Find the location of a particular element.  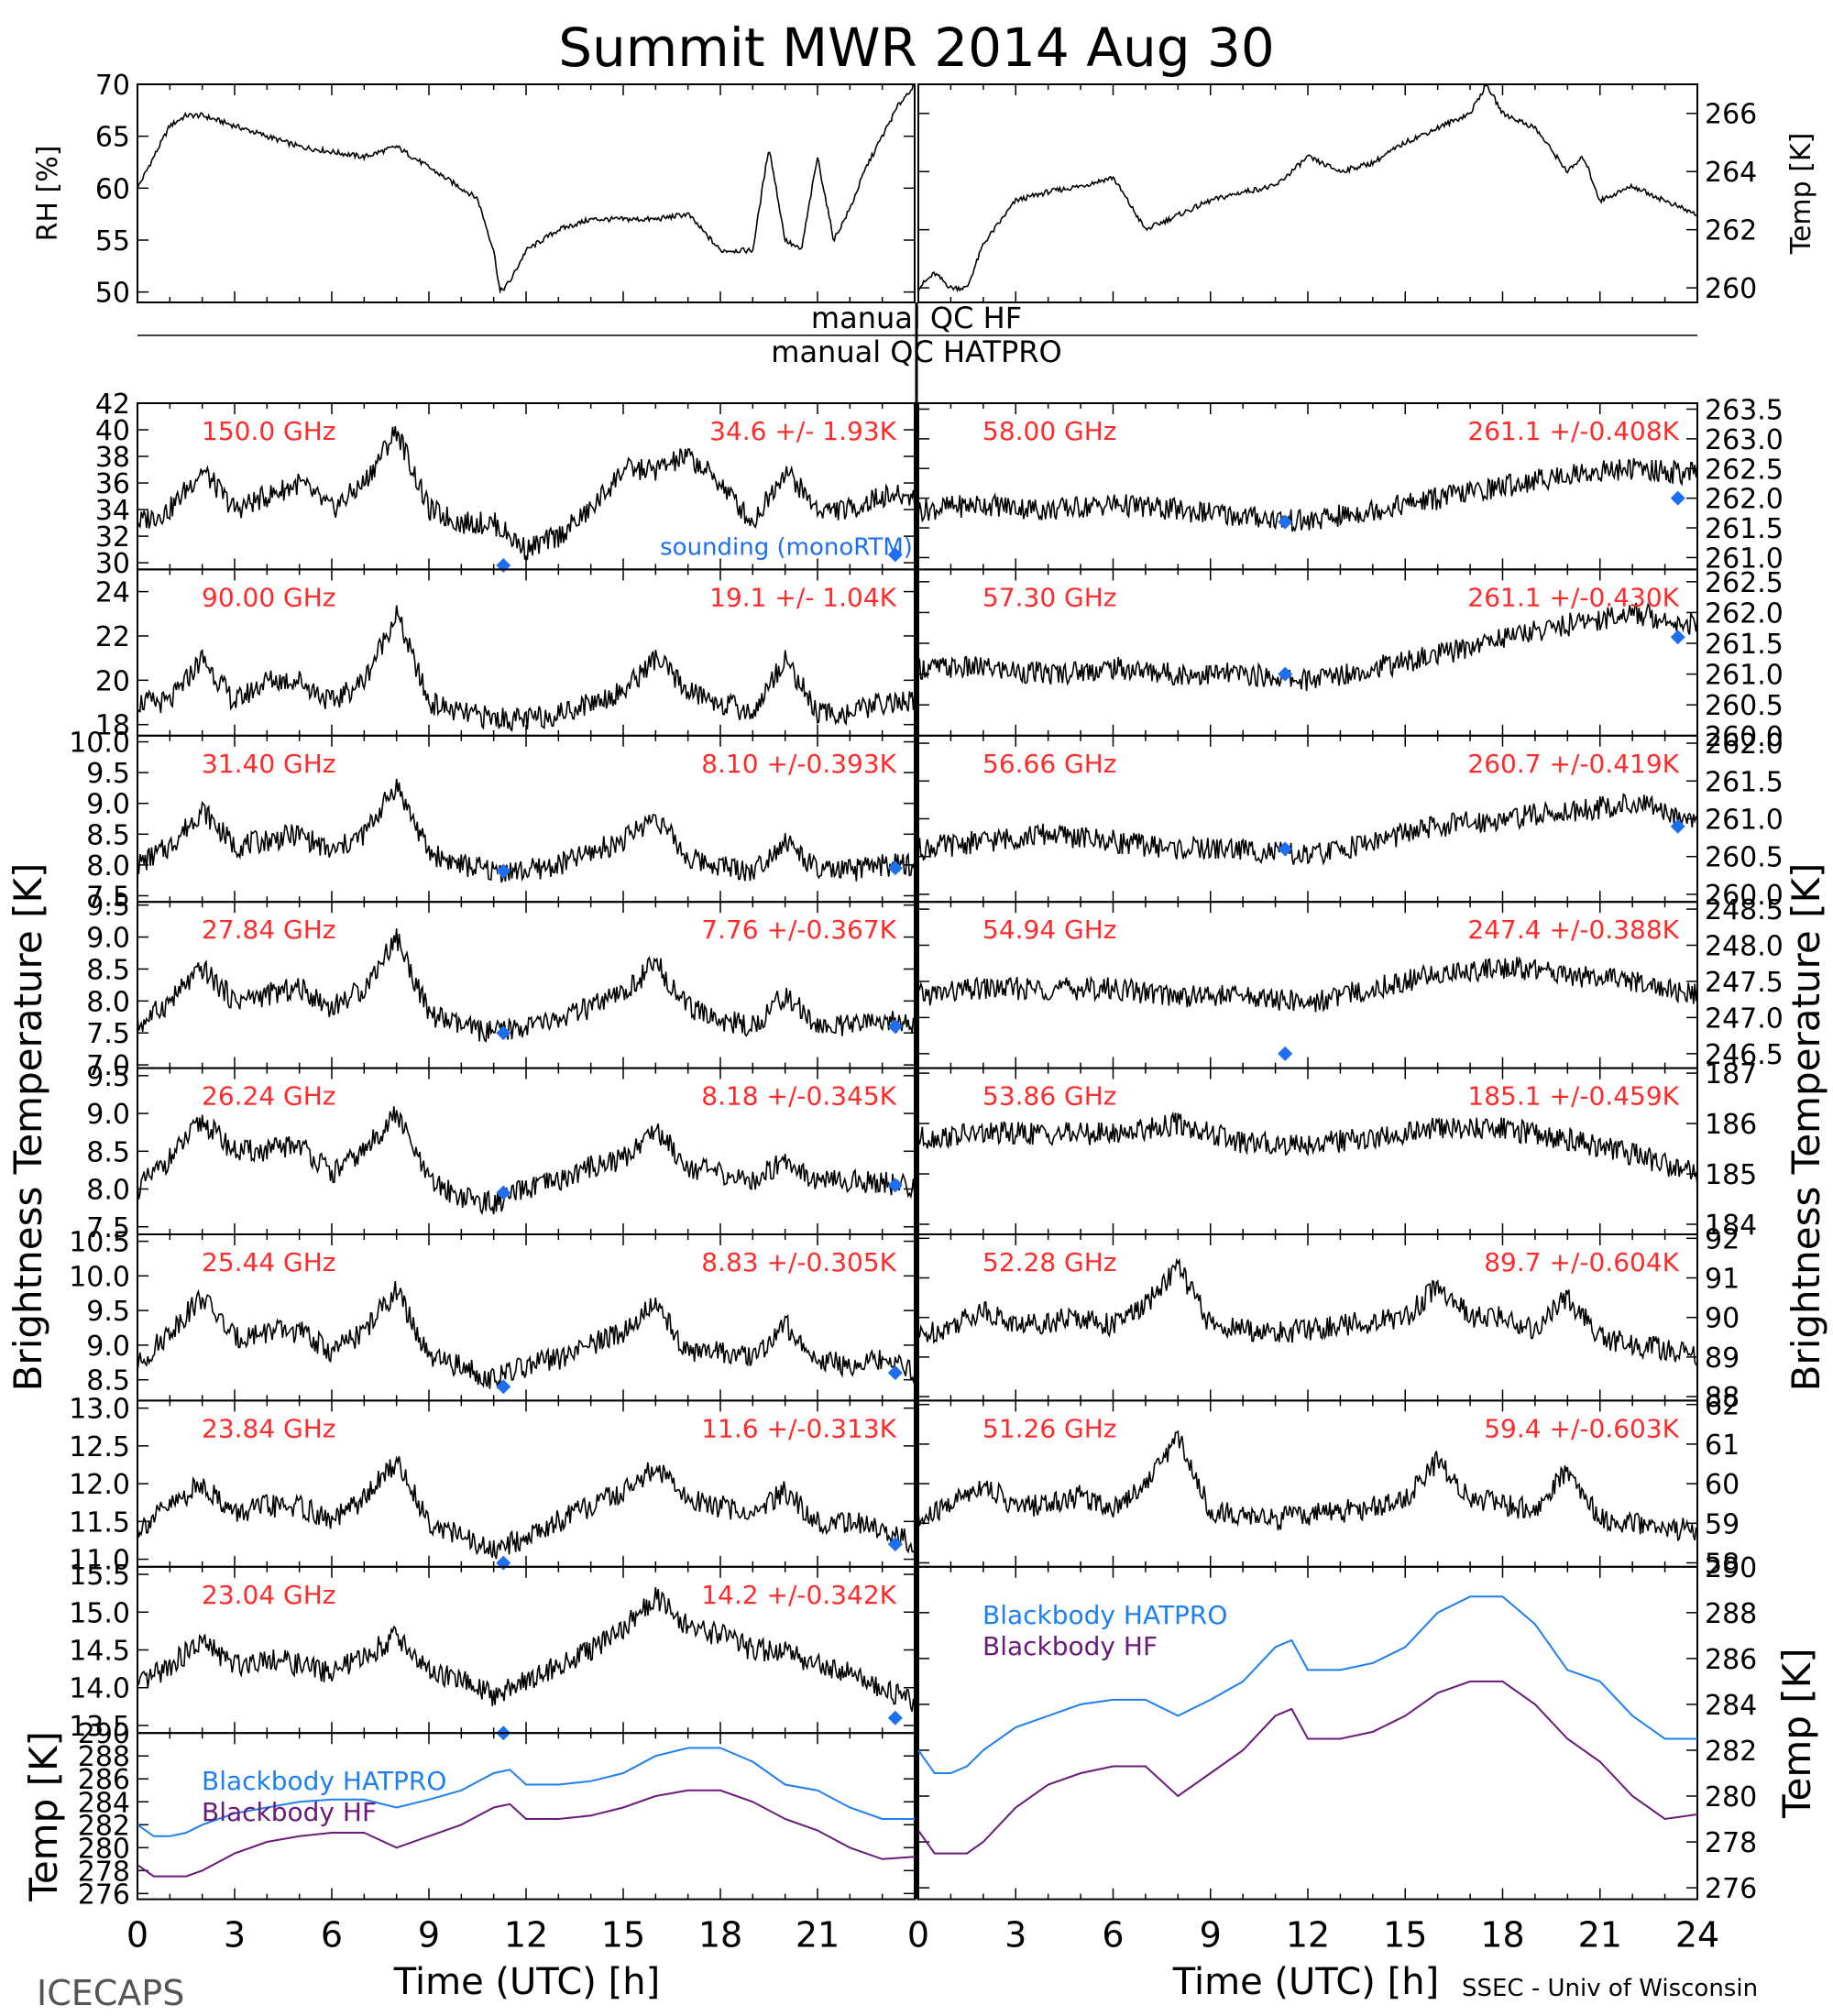

y-tick-label: 14.0 is located at coordinates (99, 1689).